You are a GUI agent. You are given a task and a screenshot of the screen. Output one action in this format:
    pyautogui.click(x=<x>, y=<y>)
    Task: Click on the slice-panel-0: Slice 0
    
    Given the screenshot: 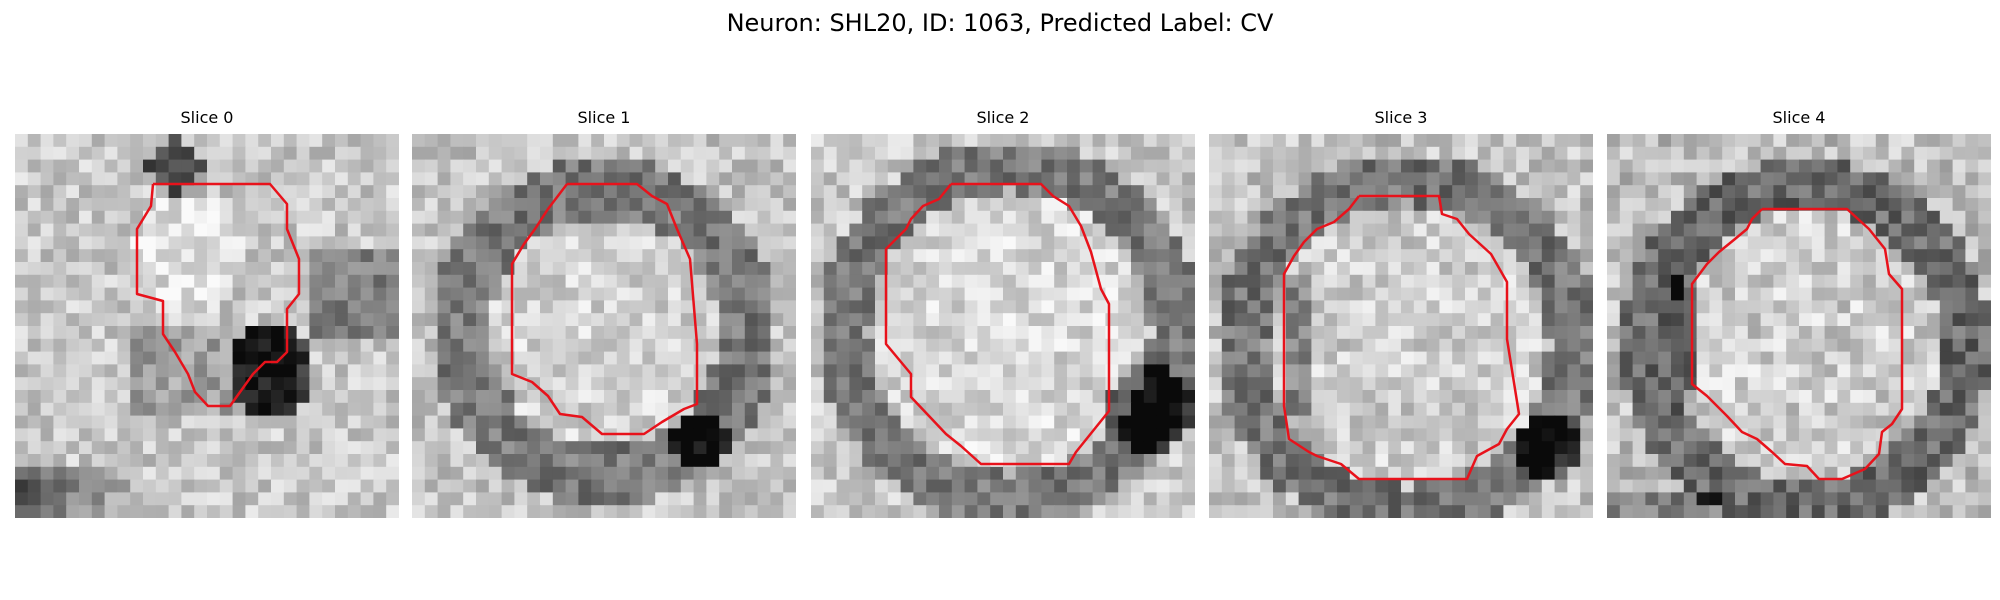 What is the action you would take?
    pyautogui.click(x=207, y=313)
    